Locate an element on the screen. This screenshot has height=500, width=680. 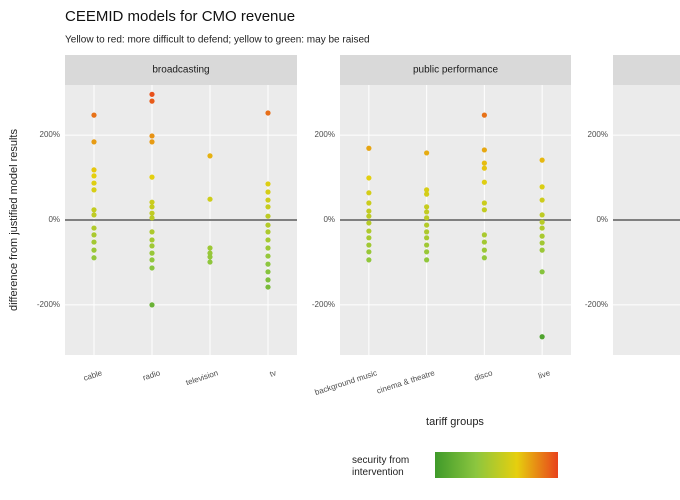
x-tick-label: background music is located at coordinates (346, 382).